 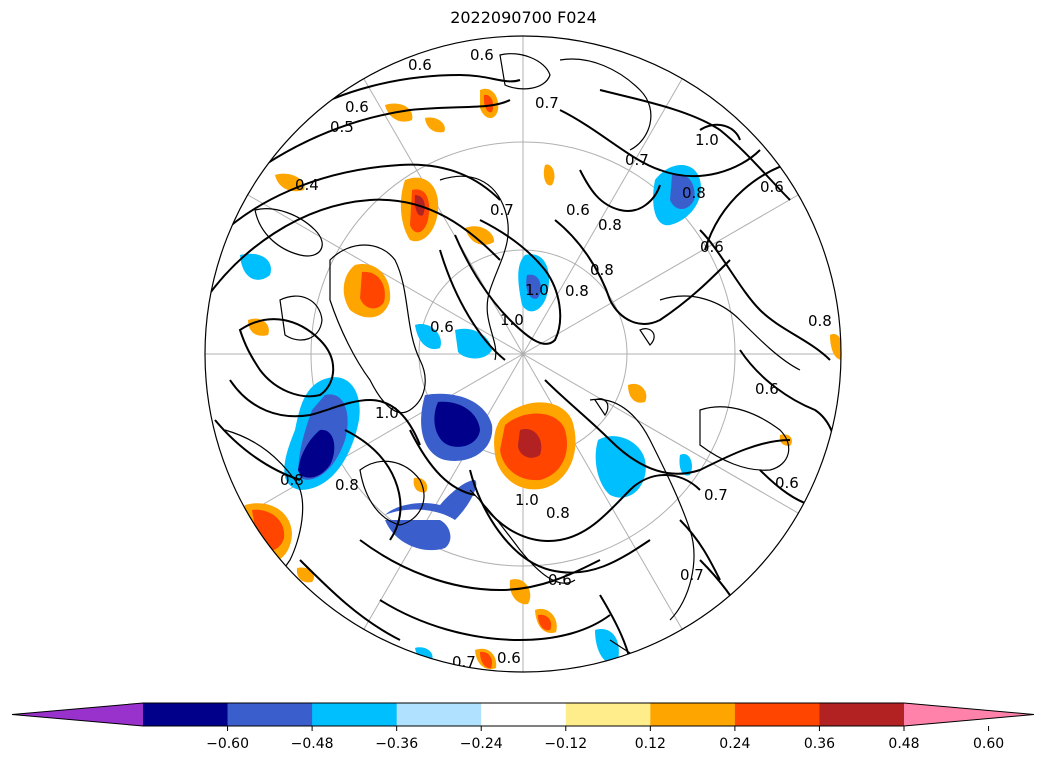 I want to click on colorbar-tick-label: −0.60, so click(x=227, y=744).